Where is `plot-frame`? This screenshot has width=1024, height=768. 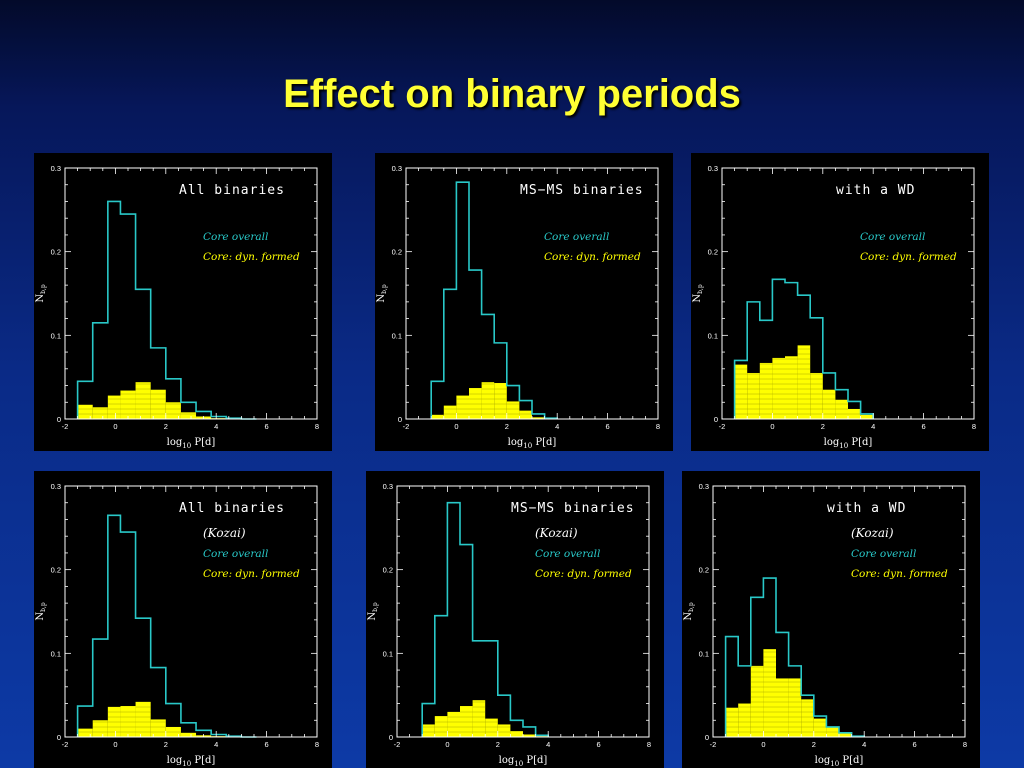
plot-frame is located at coordinates (191, 611).